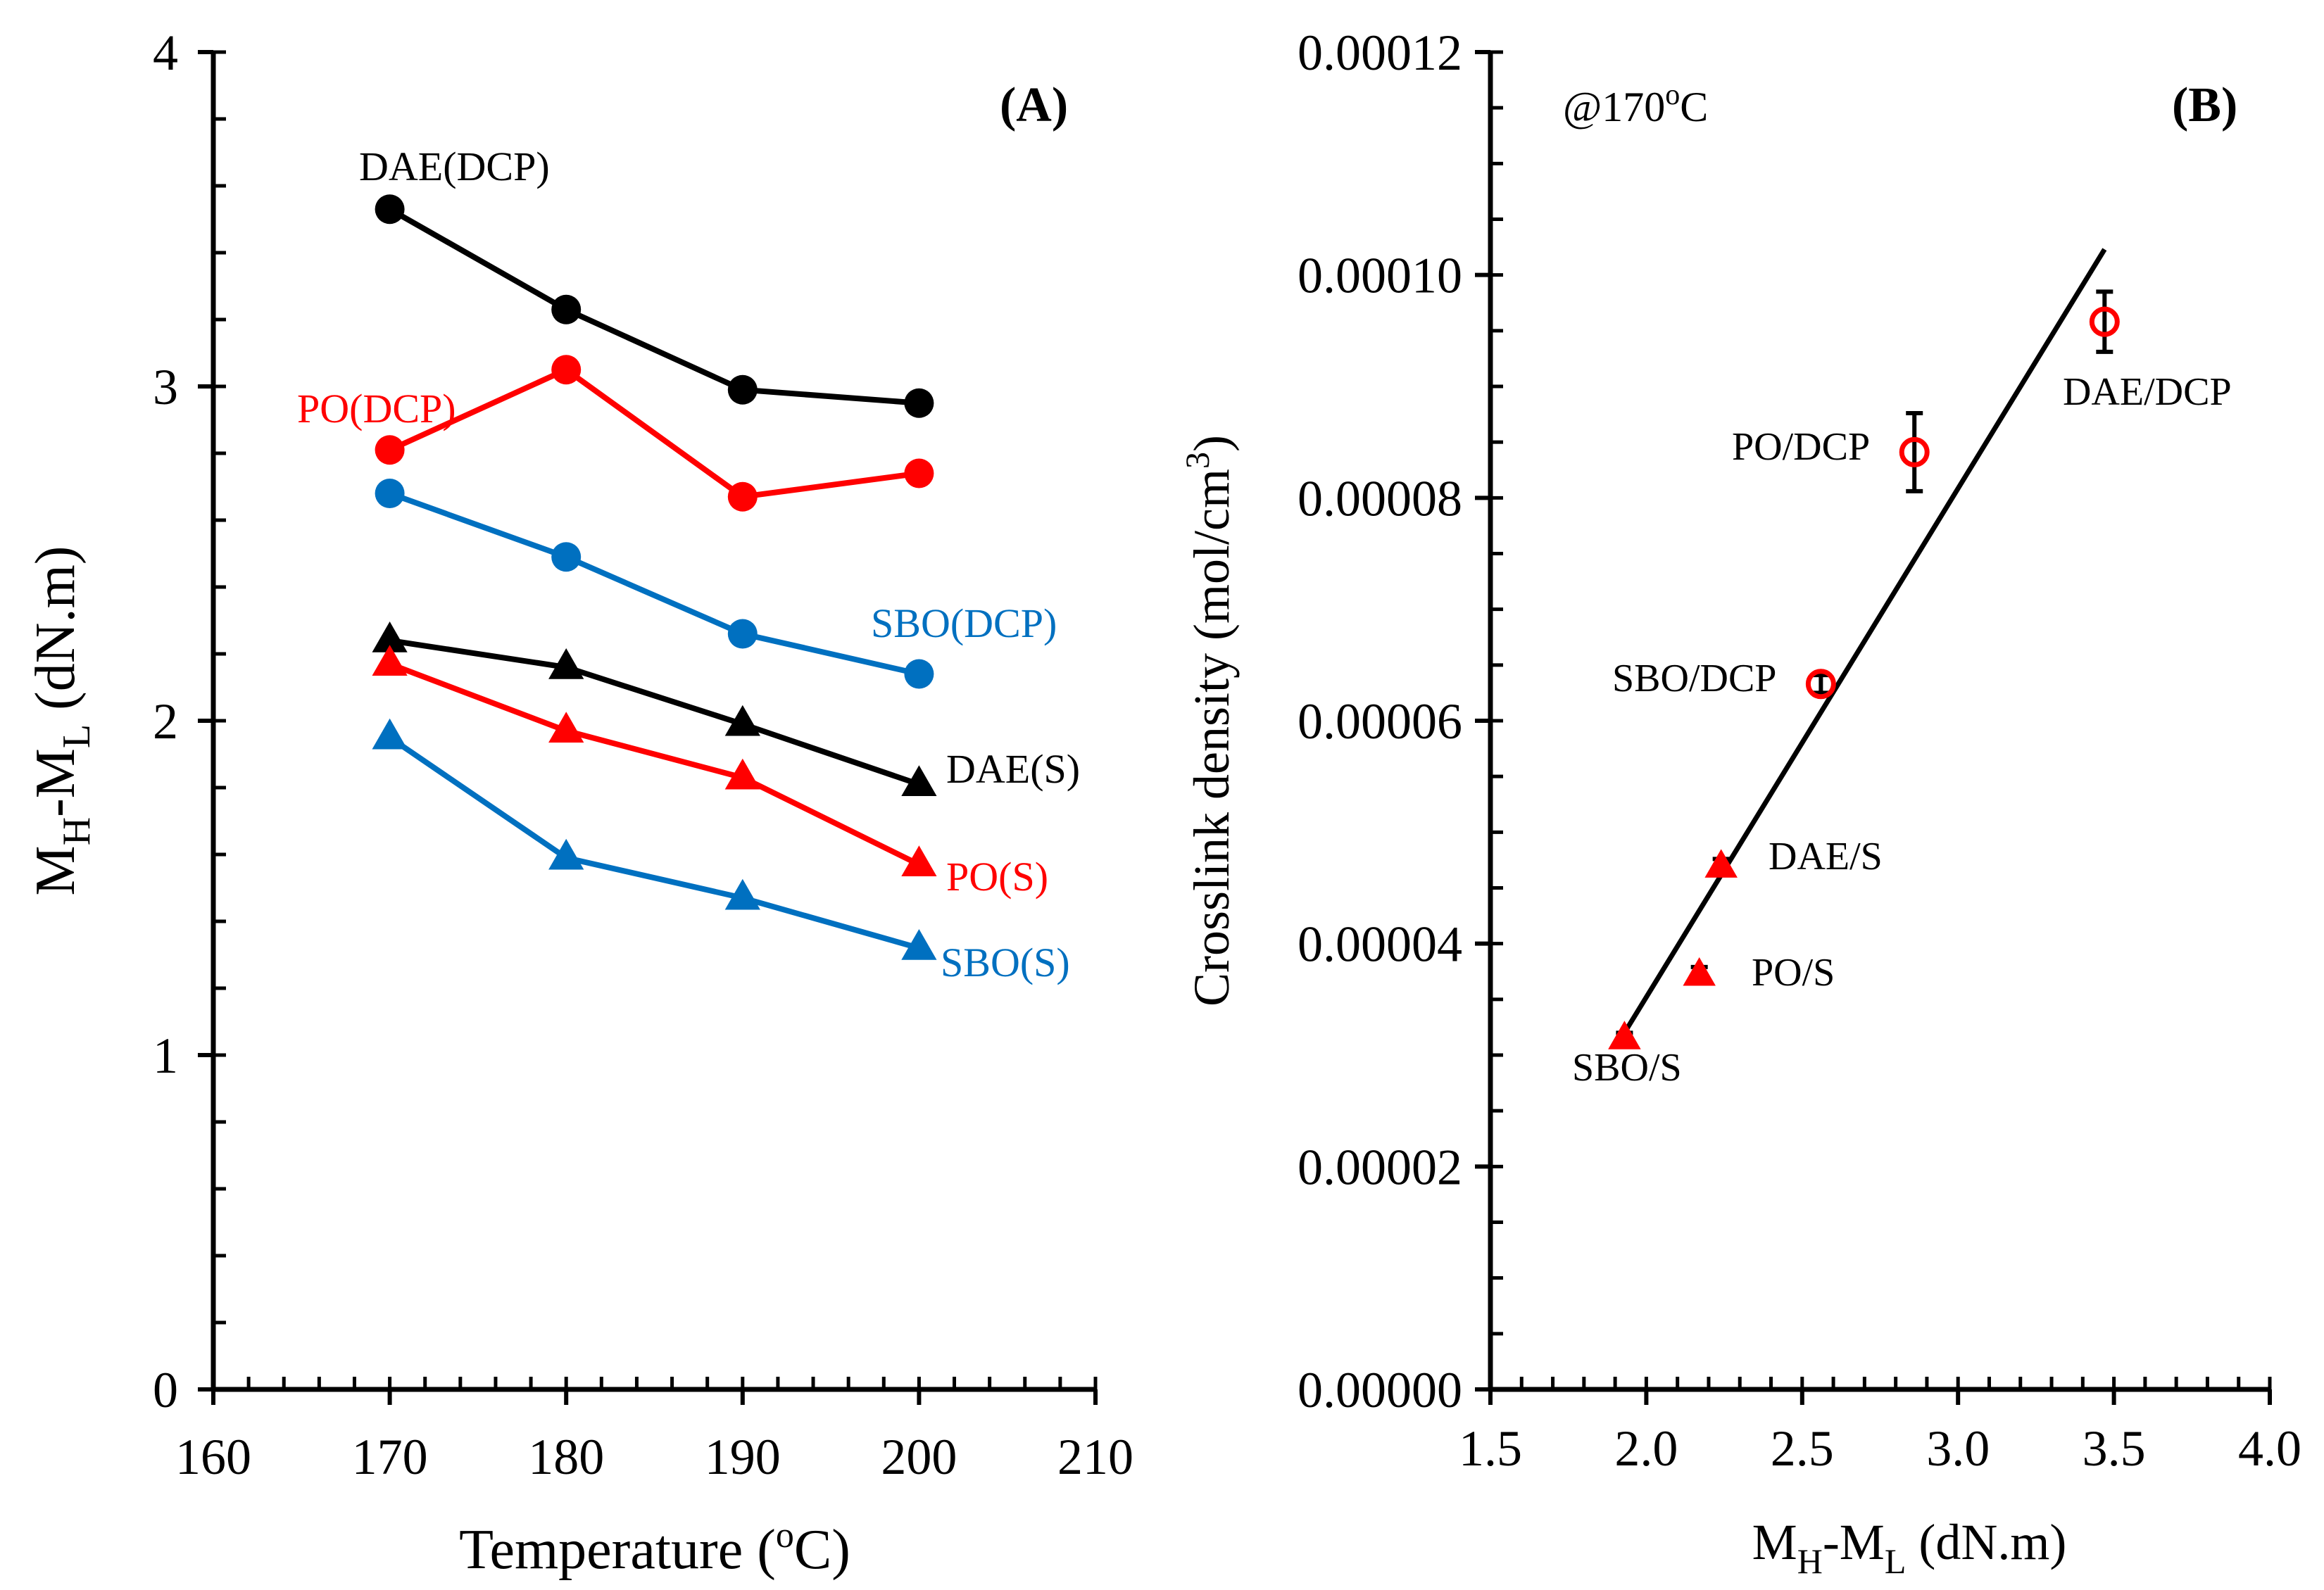  What do you see at coordinates (1380, 944) in the screenshot?
I see `panel-b-y-tick-label: 0.00004` at bounding box center [1380, 944].